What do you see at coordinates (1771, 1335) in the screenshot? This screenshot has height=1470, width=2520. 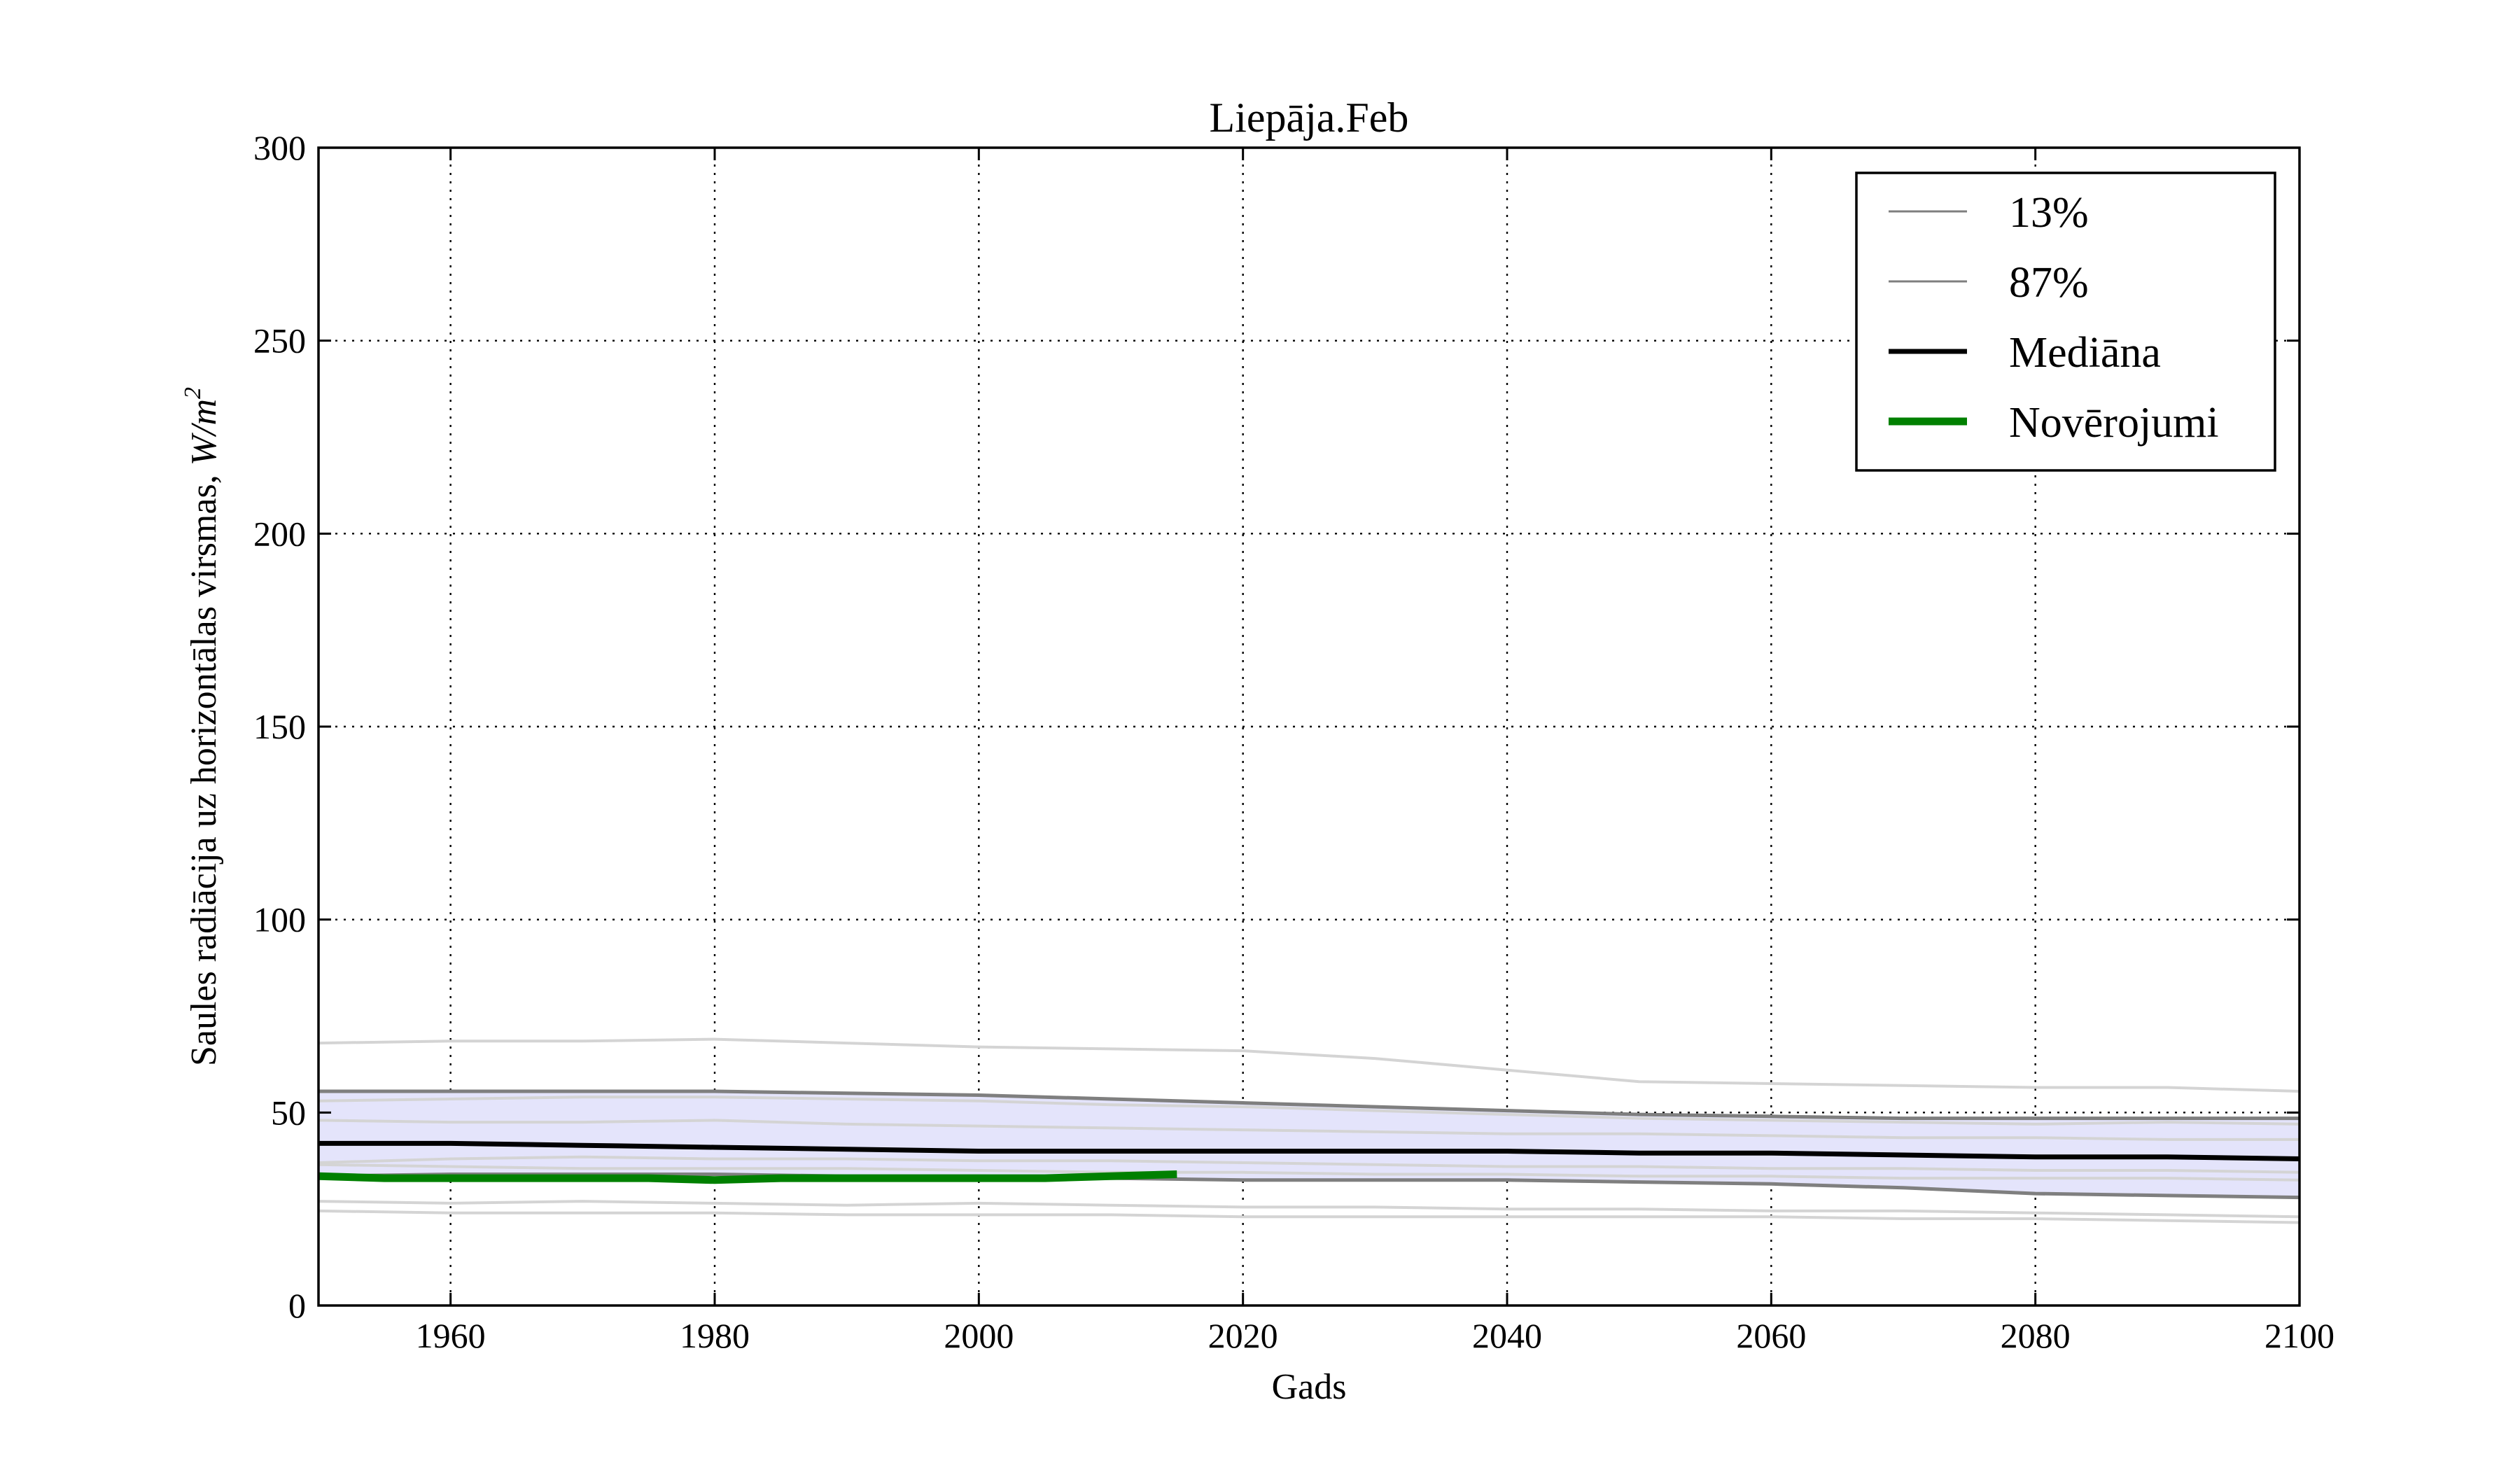 I see `x-tick-label: 2060` at bounding box center [1771, 1335].